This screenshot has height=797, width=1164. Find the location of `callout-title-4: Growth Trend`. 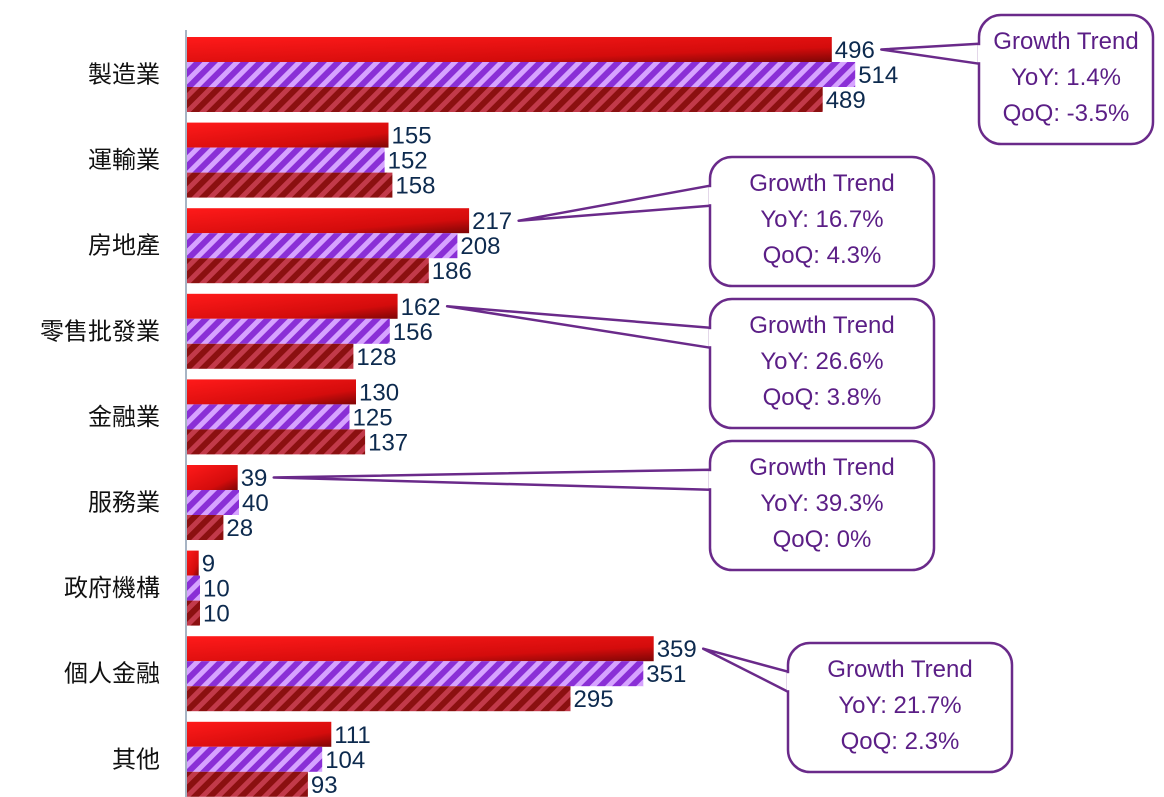

callout-title-4: Growth Trend is located at coordinates (821, 467).